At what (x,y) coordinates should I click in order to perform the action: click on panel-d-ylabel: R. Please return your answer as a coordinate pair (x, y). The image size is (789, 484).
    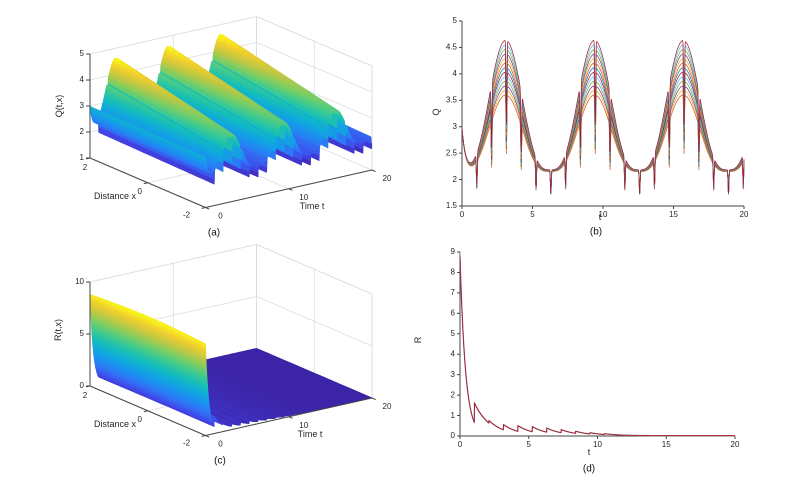
    Looking at the image, I should click on (418, 340).